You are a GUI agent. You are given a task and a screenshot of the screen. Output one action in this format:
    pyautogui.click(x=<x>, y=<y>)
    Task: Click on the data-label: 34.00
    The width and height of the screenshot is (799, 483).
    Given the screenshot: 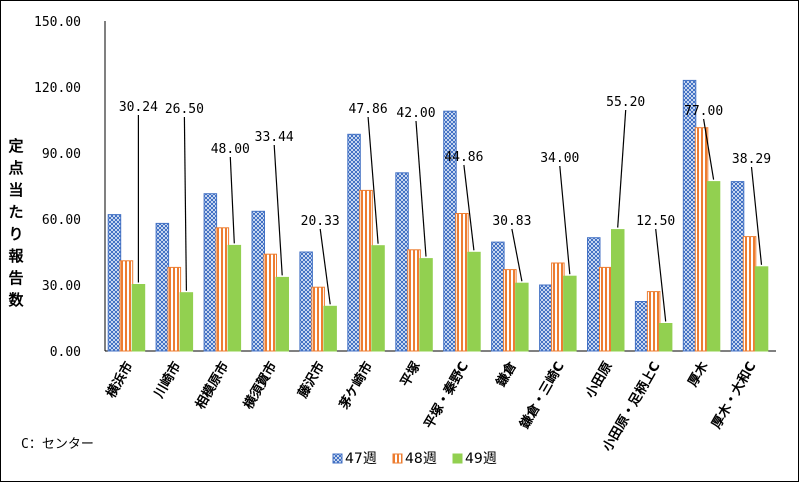 What is the action you would take?
    pyautogui.click(x=559, y=158)
    